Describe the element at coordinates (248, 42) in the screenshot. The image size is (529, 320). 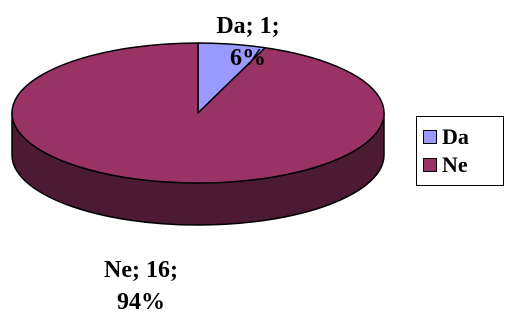
I see `data-label-da: Da; 1; 6%` at that location.